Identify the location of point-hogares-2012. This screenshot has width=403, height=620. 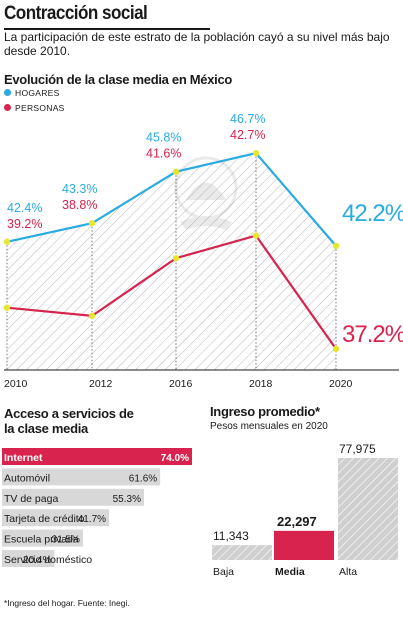
(92, 223).